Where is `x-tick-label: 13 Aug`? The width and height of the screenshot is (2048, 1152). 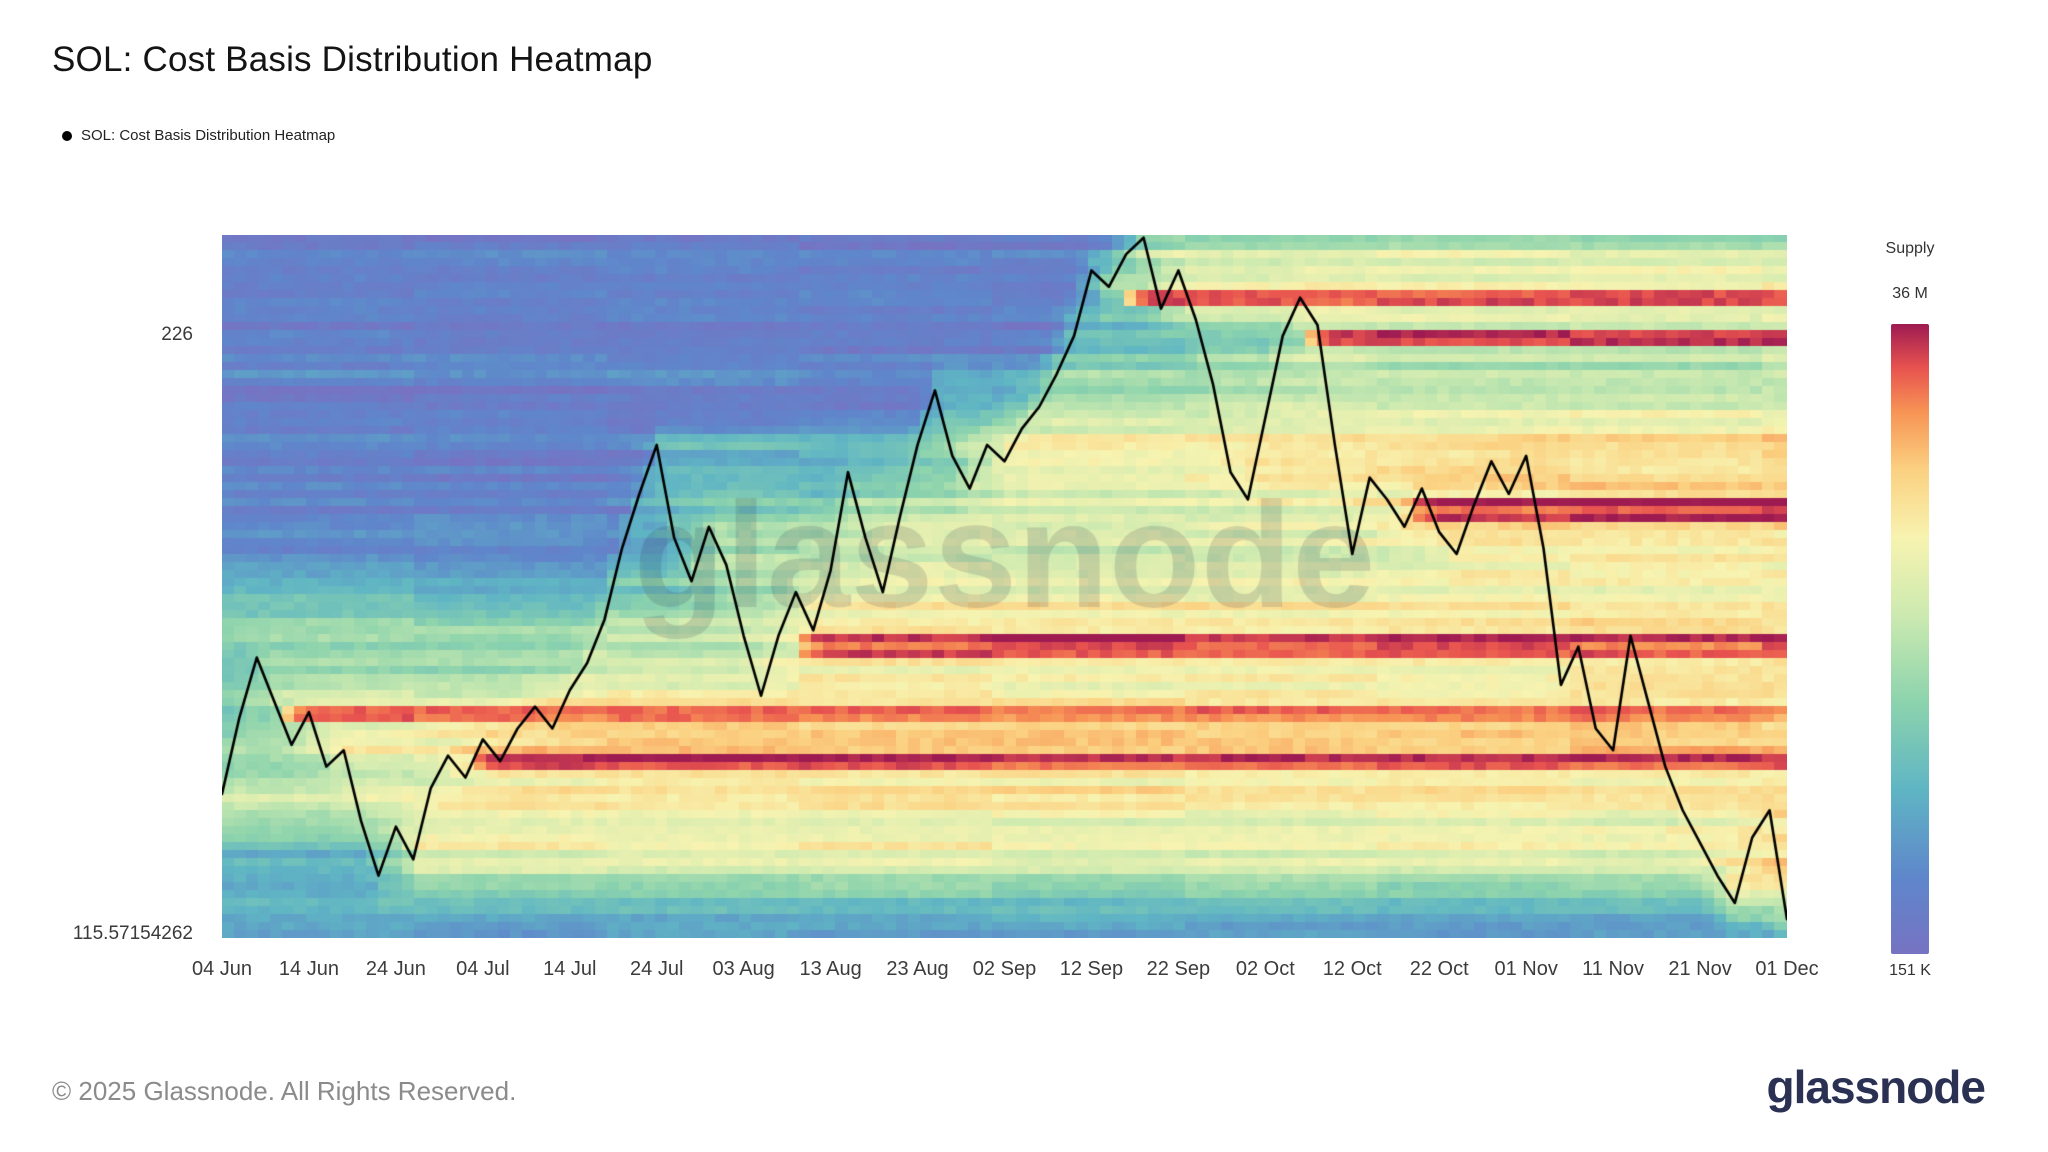 x-tick-label: 13 Aug is located at coordinates (830, 969).